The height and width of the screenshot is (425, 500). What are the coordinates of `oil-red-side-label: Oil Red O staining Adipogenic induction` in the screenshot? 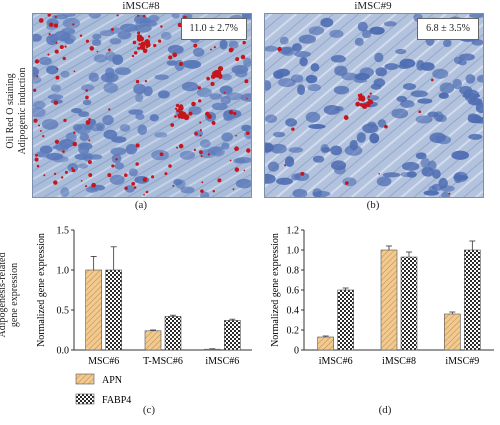 It's located at (18, 111).